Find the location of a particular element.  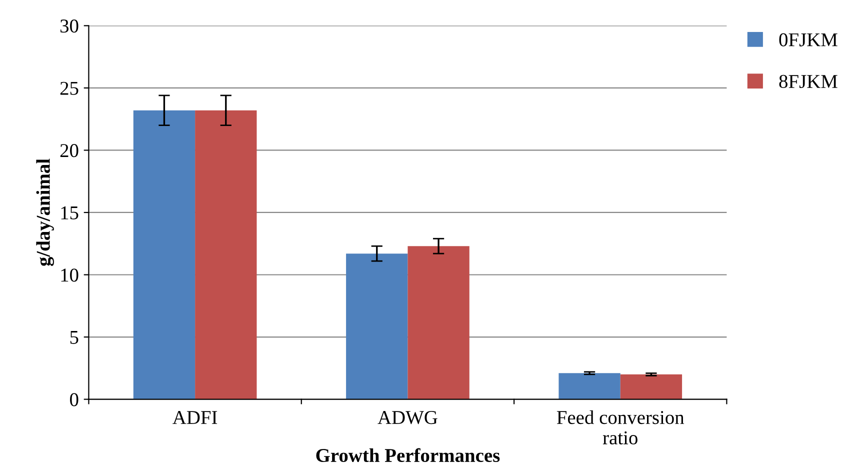

y-tick-label: 20 is located at coordinates (69, 151).